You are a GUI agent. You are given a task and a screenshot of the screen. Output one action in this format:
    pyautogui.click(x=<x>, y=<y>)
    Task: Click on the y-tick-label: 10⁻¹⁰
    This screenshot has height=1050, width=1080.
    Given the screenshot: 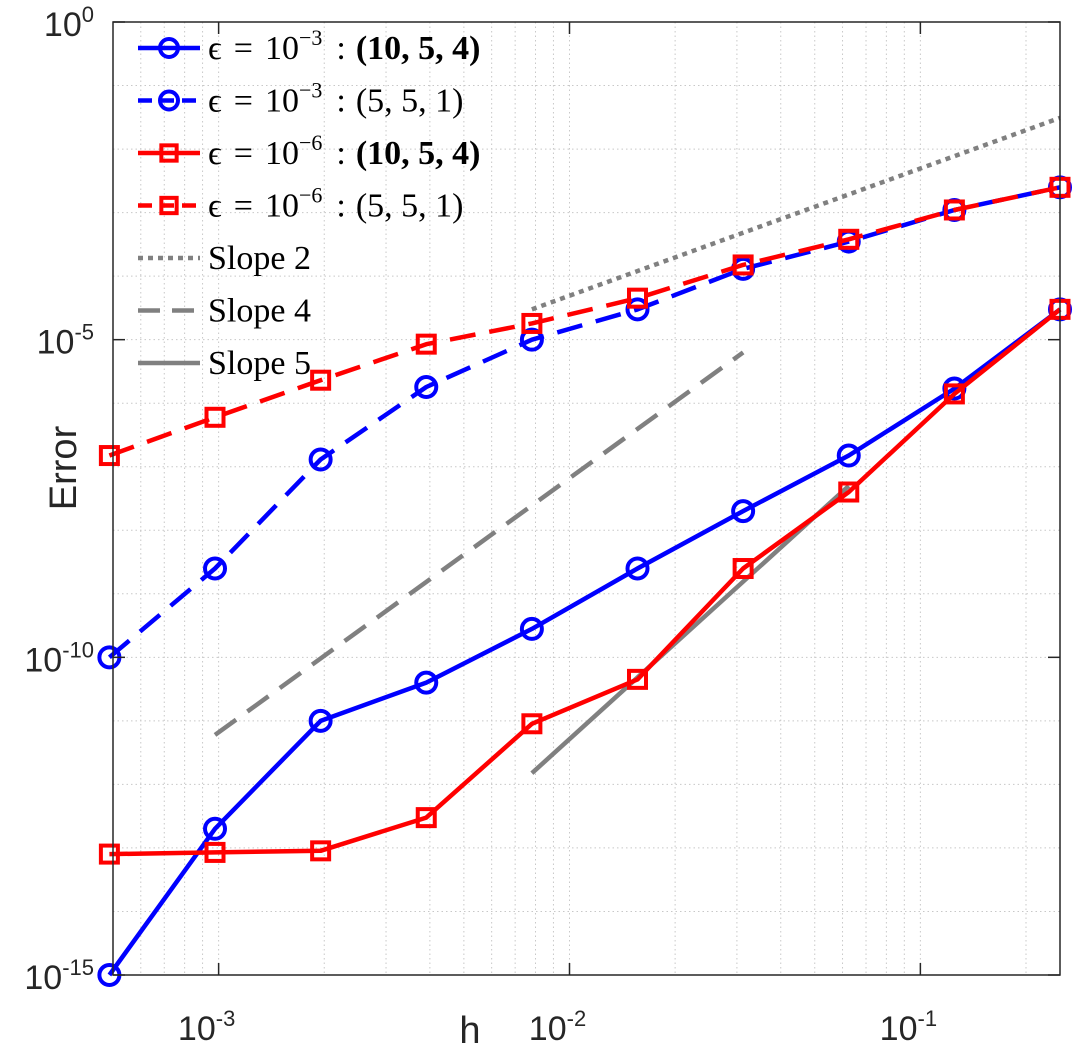 What is the action you would take?
    pyautogui.click(x=59, y=658)
    